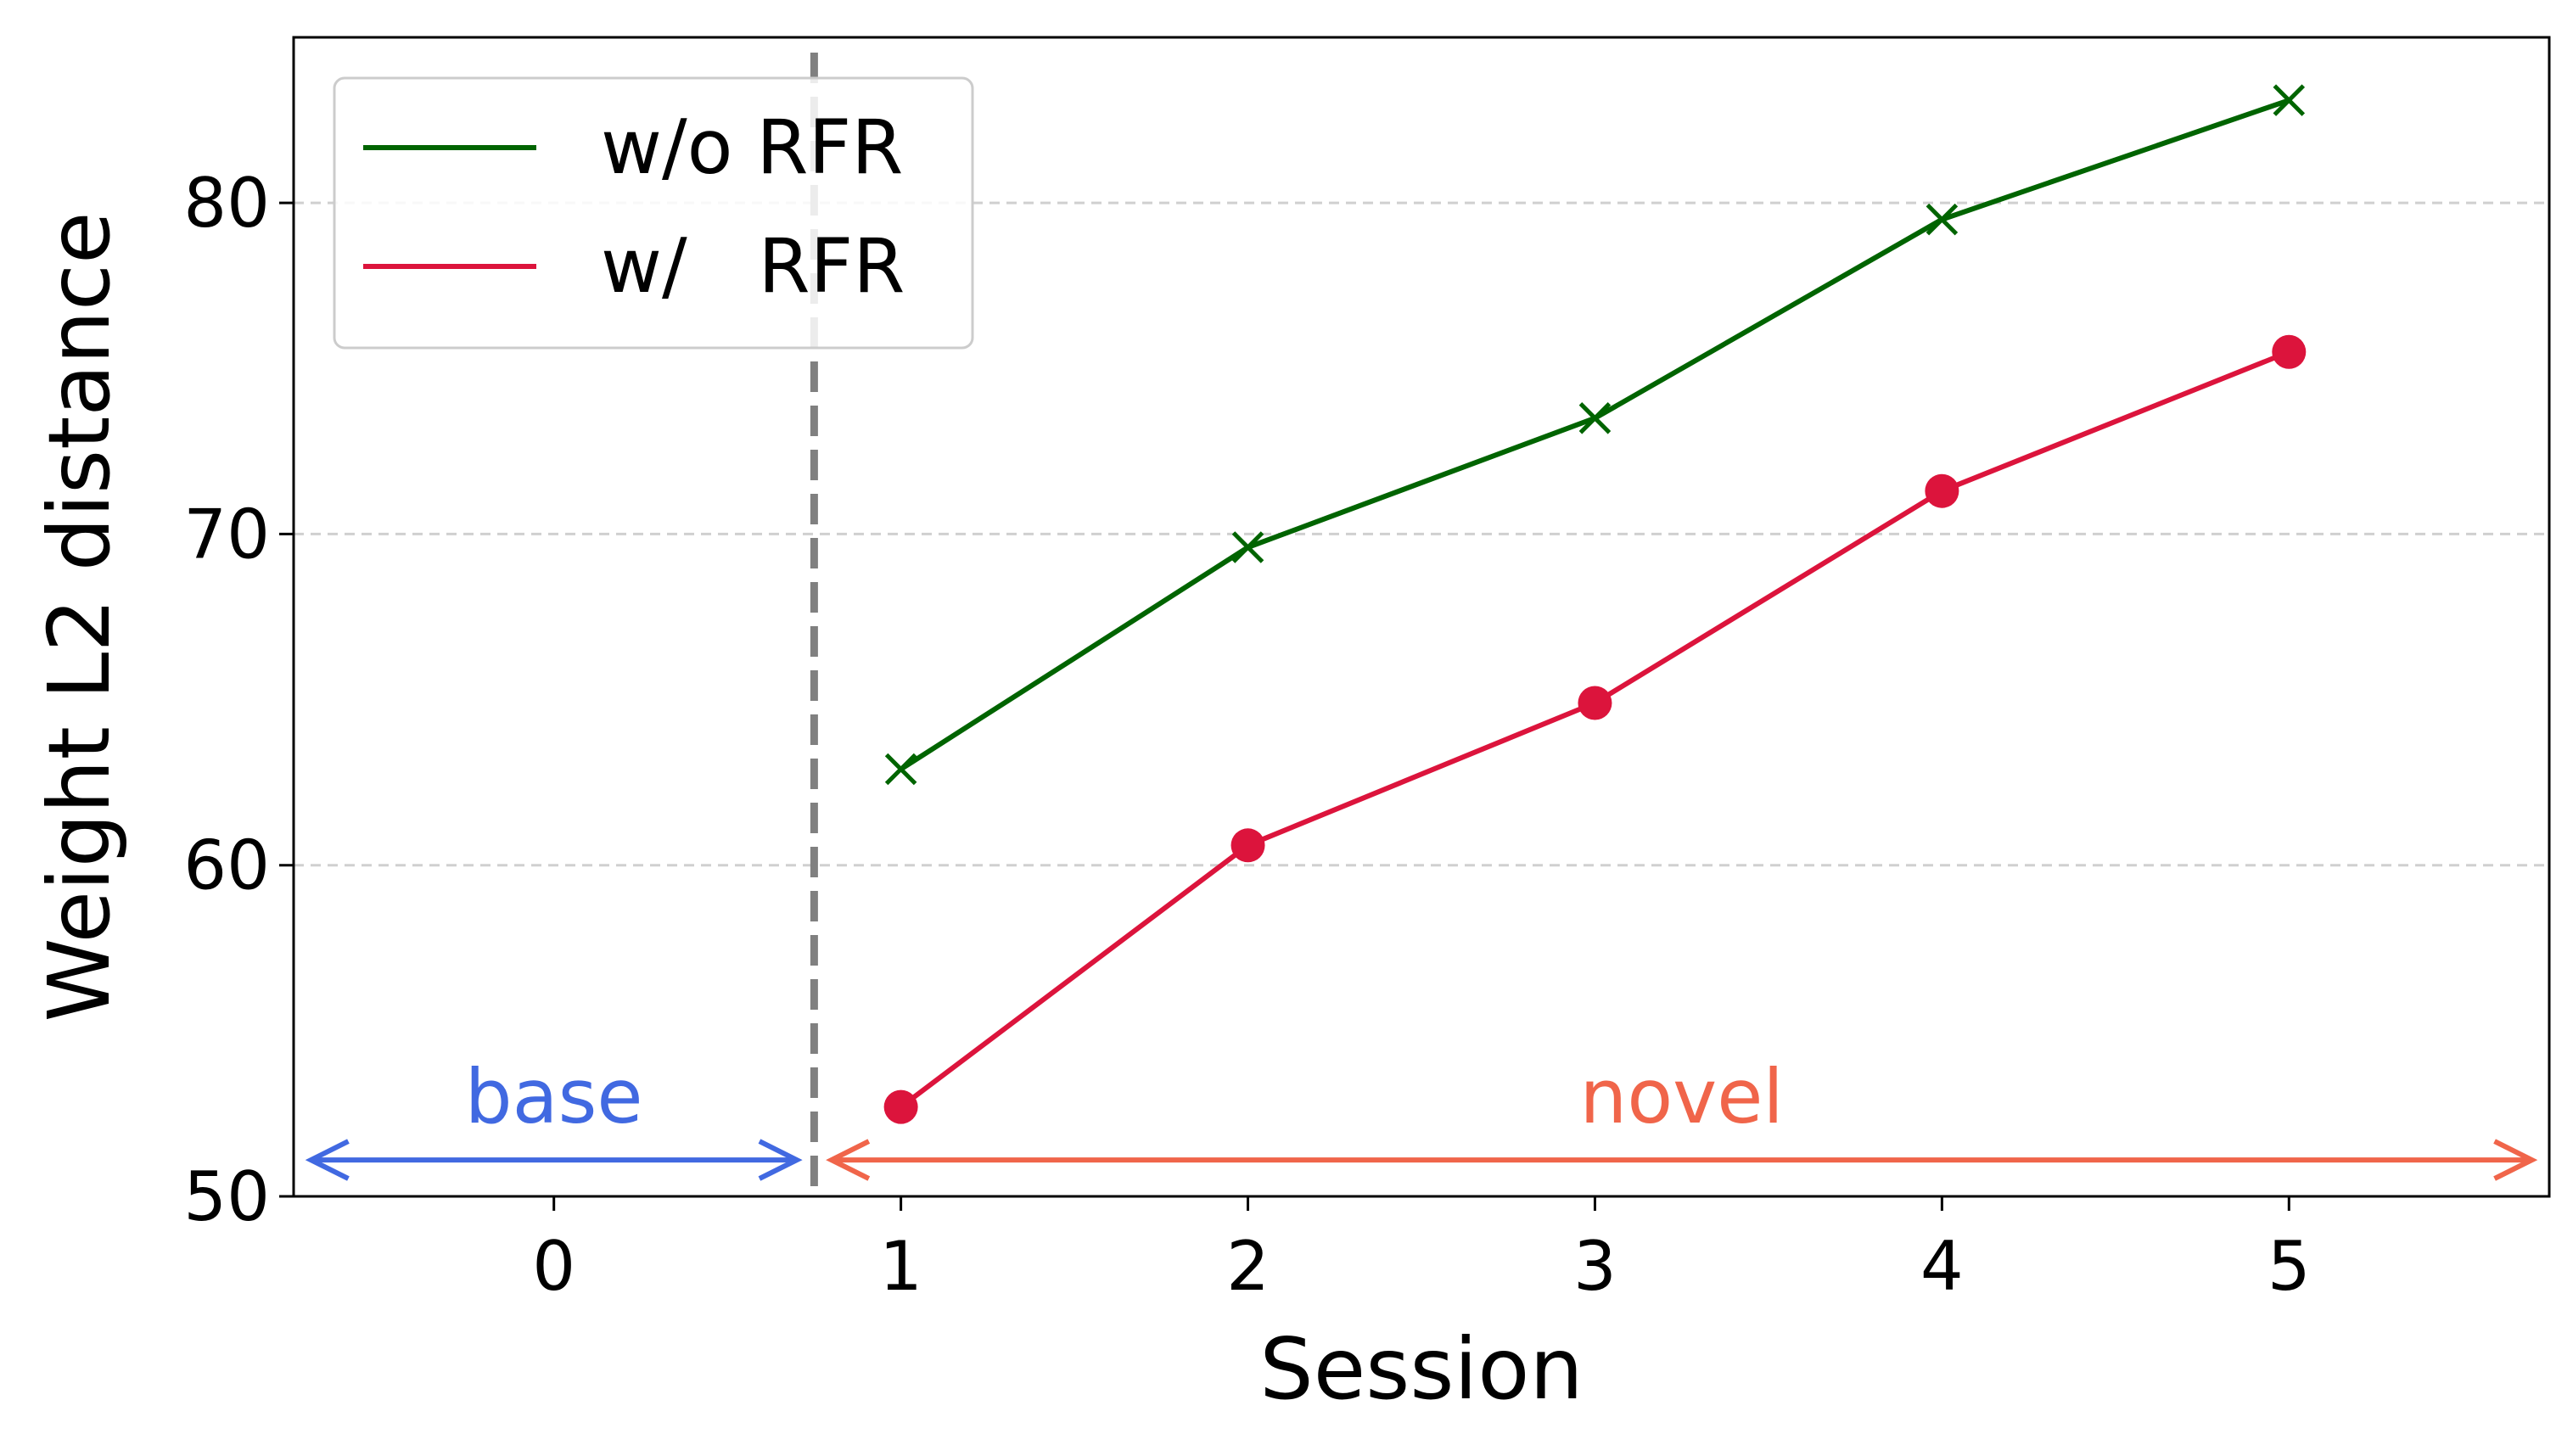  Describe the element at coordinates (1682, 1097) in the screenshot. I see `span-label-novel: novel` at that location.